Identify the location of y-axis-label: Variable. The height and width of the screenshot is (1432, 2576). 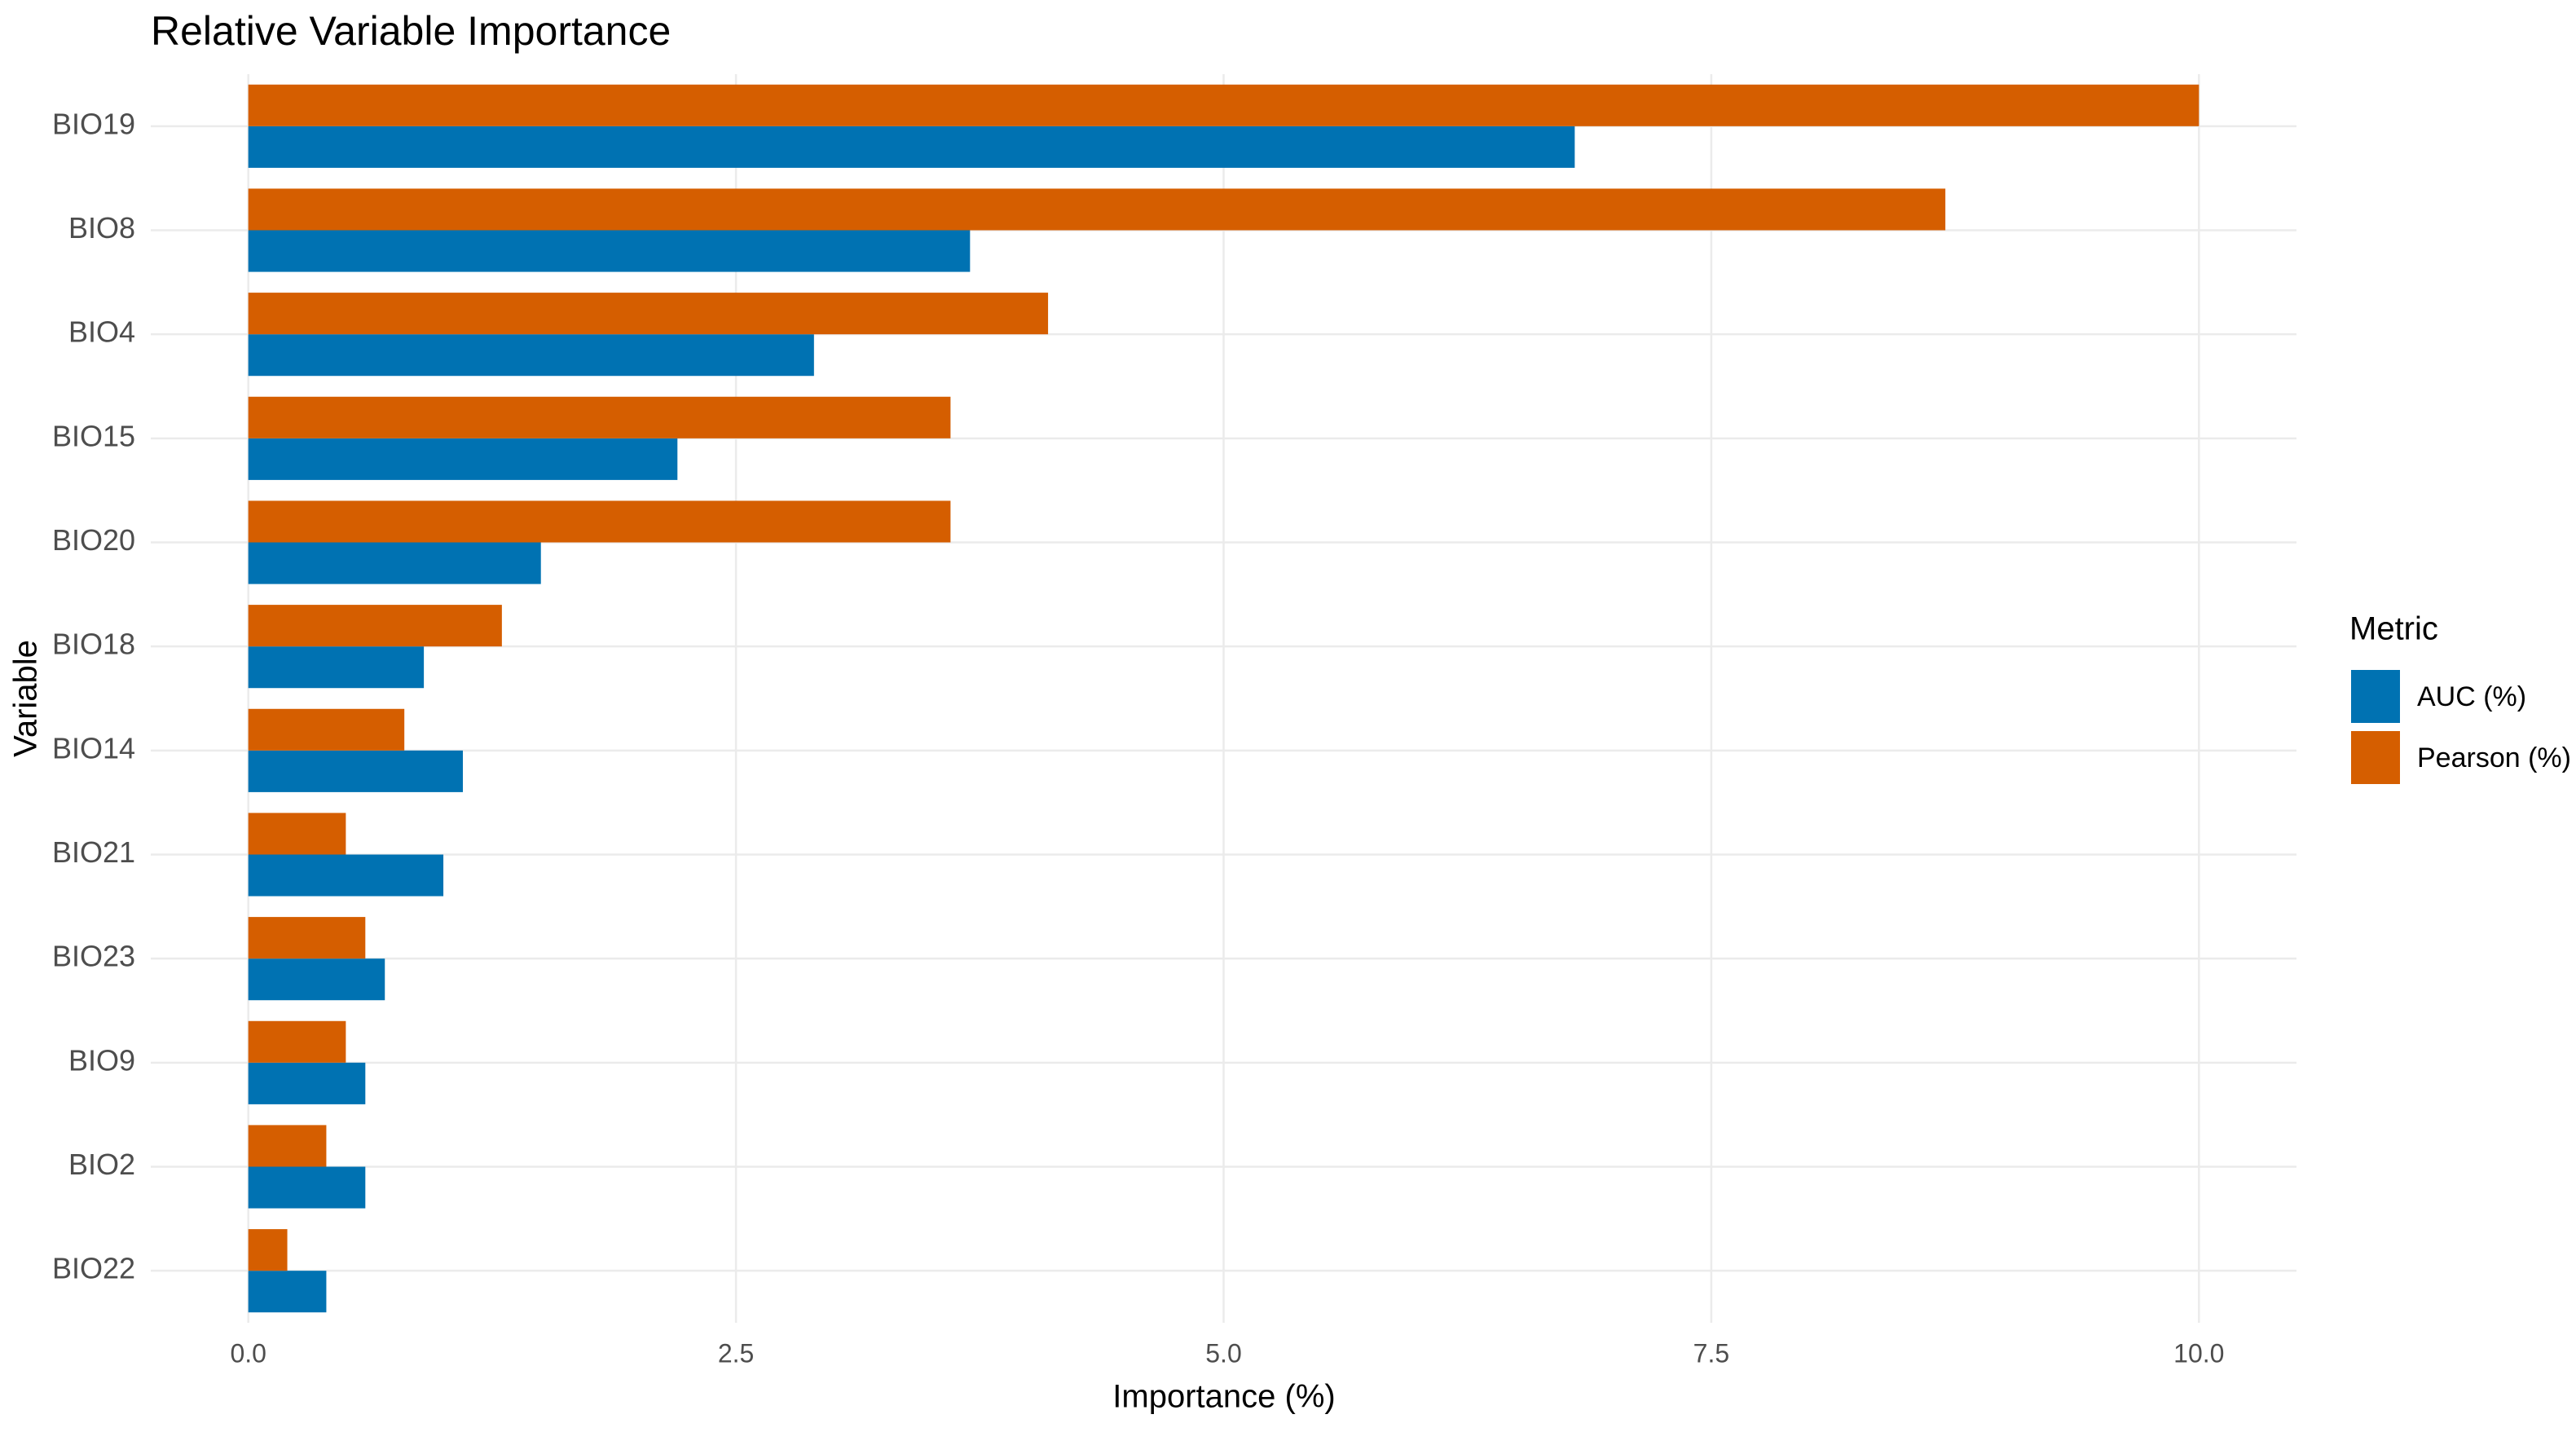
(26, 698).